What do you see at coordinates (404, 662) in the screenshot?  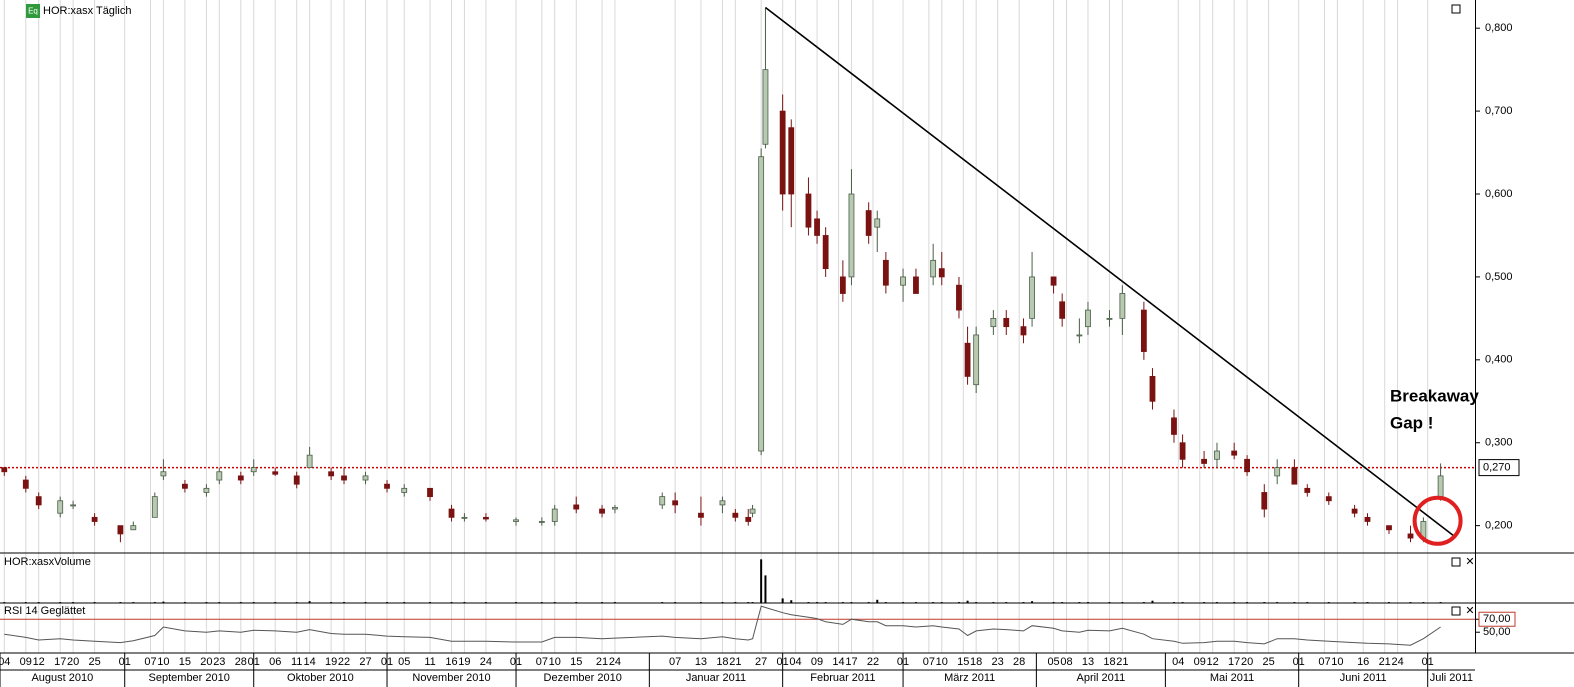 I see `x-tick-label: 05` at bounding box center [404, 662].